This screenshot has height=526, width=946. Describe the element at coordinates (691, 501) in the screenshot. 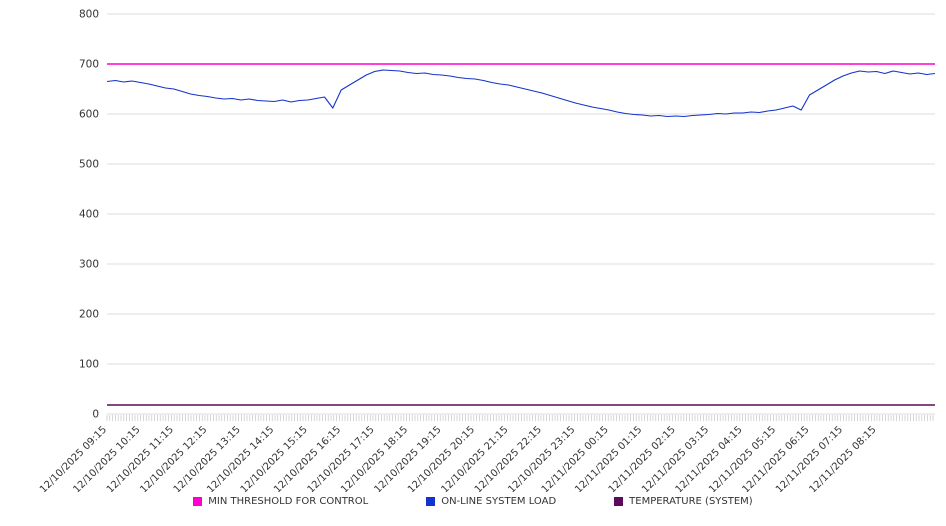

I see `legend-label-temperature: TEMPERATURE (SYSTEM)` at that location.